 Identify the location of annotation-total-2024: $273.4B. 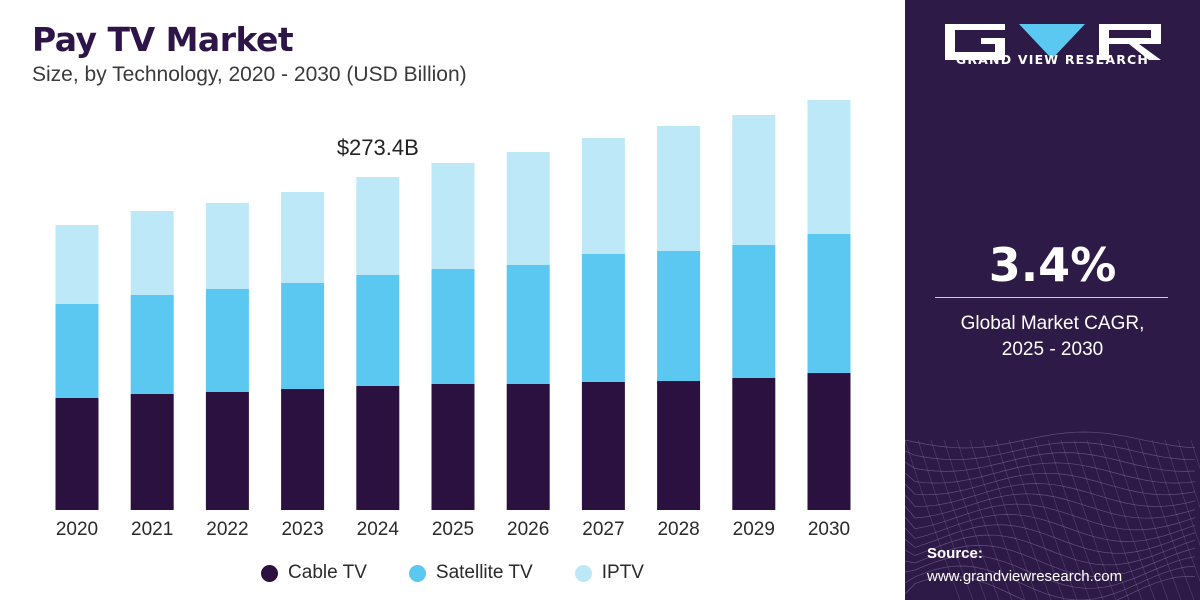
(378, 147).